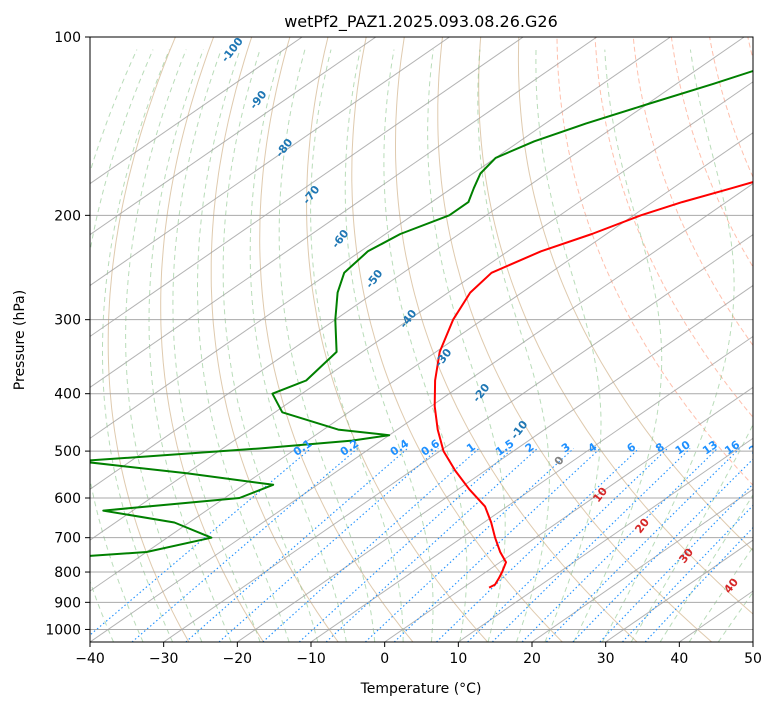  What do you see at coordinates (418, 654) in the screenshot?
I see `x-axis: −40 −30 −20 −10 0 10 20 30 40 50` at bounding box center [418, 654].